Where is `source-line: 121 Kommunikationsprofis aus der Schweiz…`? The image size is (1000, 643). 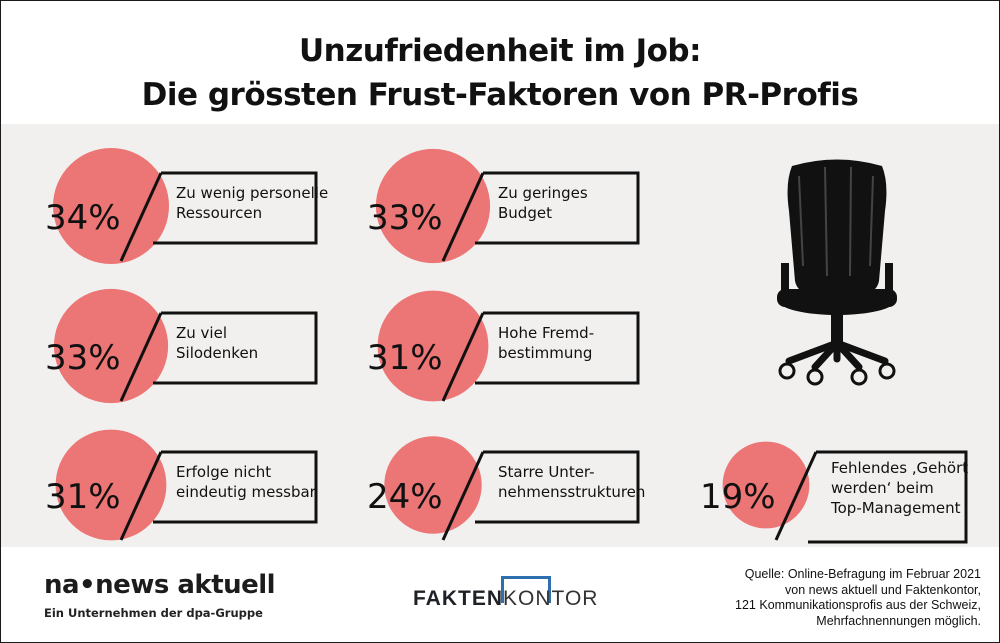 source-line: 121 Kommunikationsprofis aus der Schweiz… is located at coordinates (858, 605).